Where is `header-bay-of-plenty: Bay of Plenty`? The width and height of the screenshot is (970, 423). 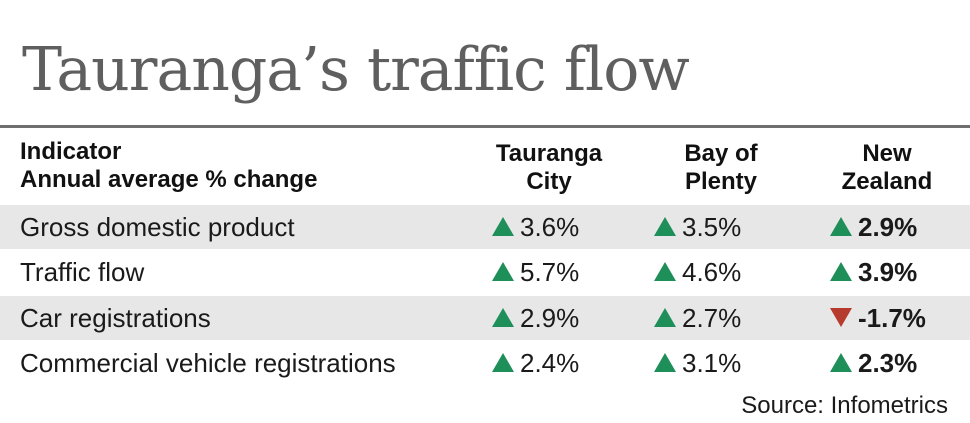
header-bay-of-plenty: Bay of Plenty is located at coordinates (721, 168).